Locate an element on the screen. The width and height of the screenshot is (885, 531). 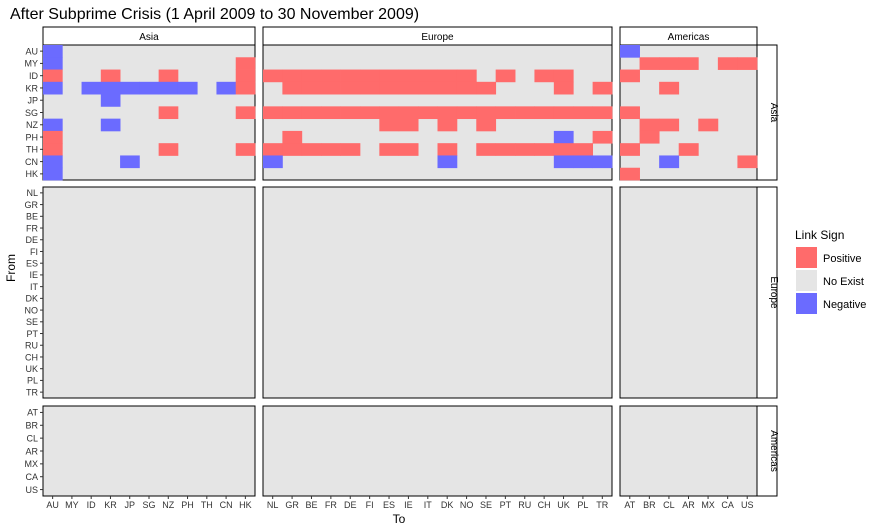
cell-PH-UK is located at coordinates (563, 137).